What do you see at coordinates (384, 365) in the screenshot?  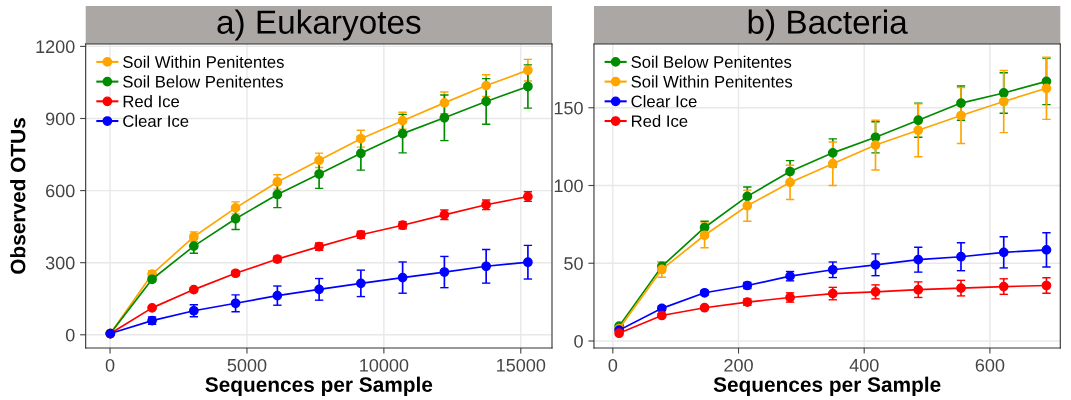 I see `x-tick-label: 10000` at bounding box center [384, 365].